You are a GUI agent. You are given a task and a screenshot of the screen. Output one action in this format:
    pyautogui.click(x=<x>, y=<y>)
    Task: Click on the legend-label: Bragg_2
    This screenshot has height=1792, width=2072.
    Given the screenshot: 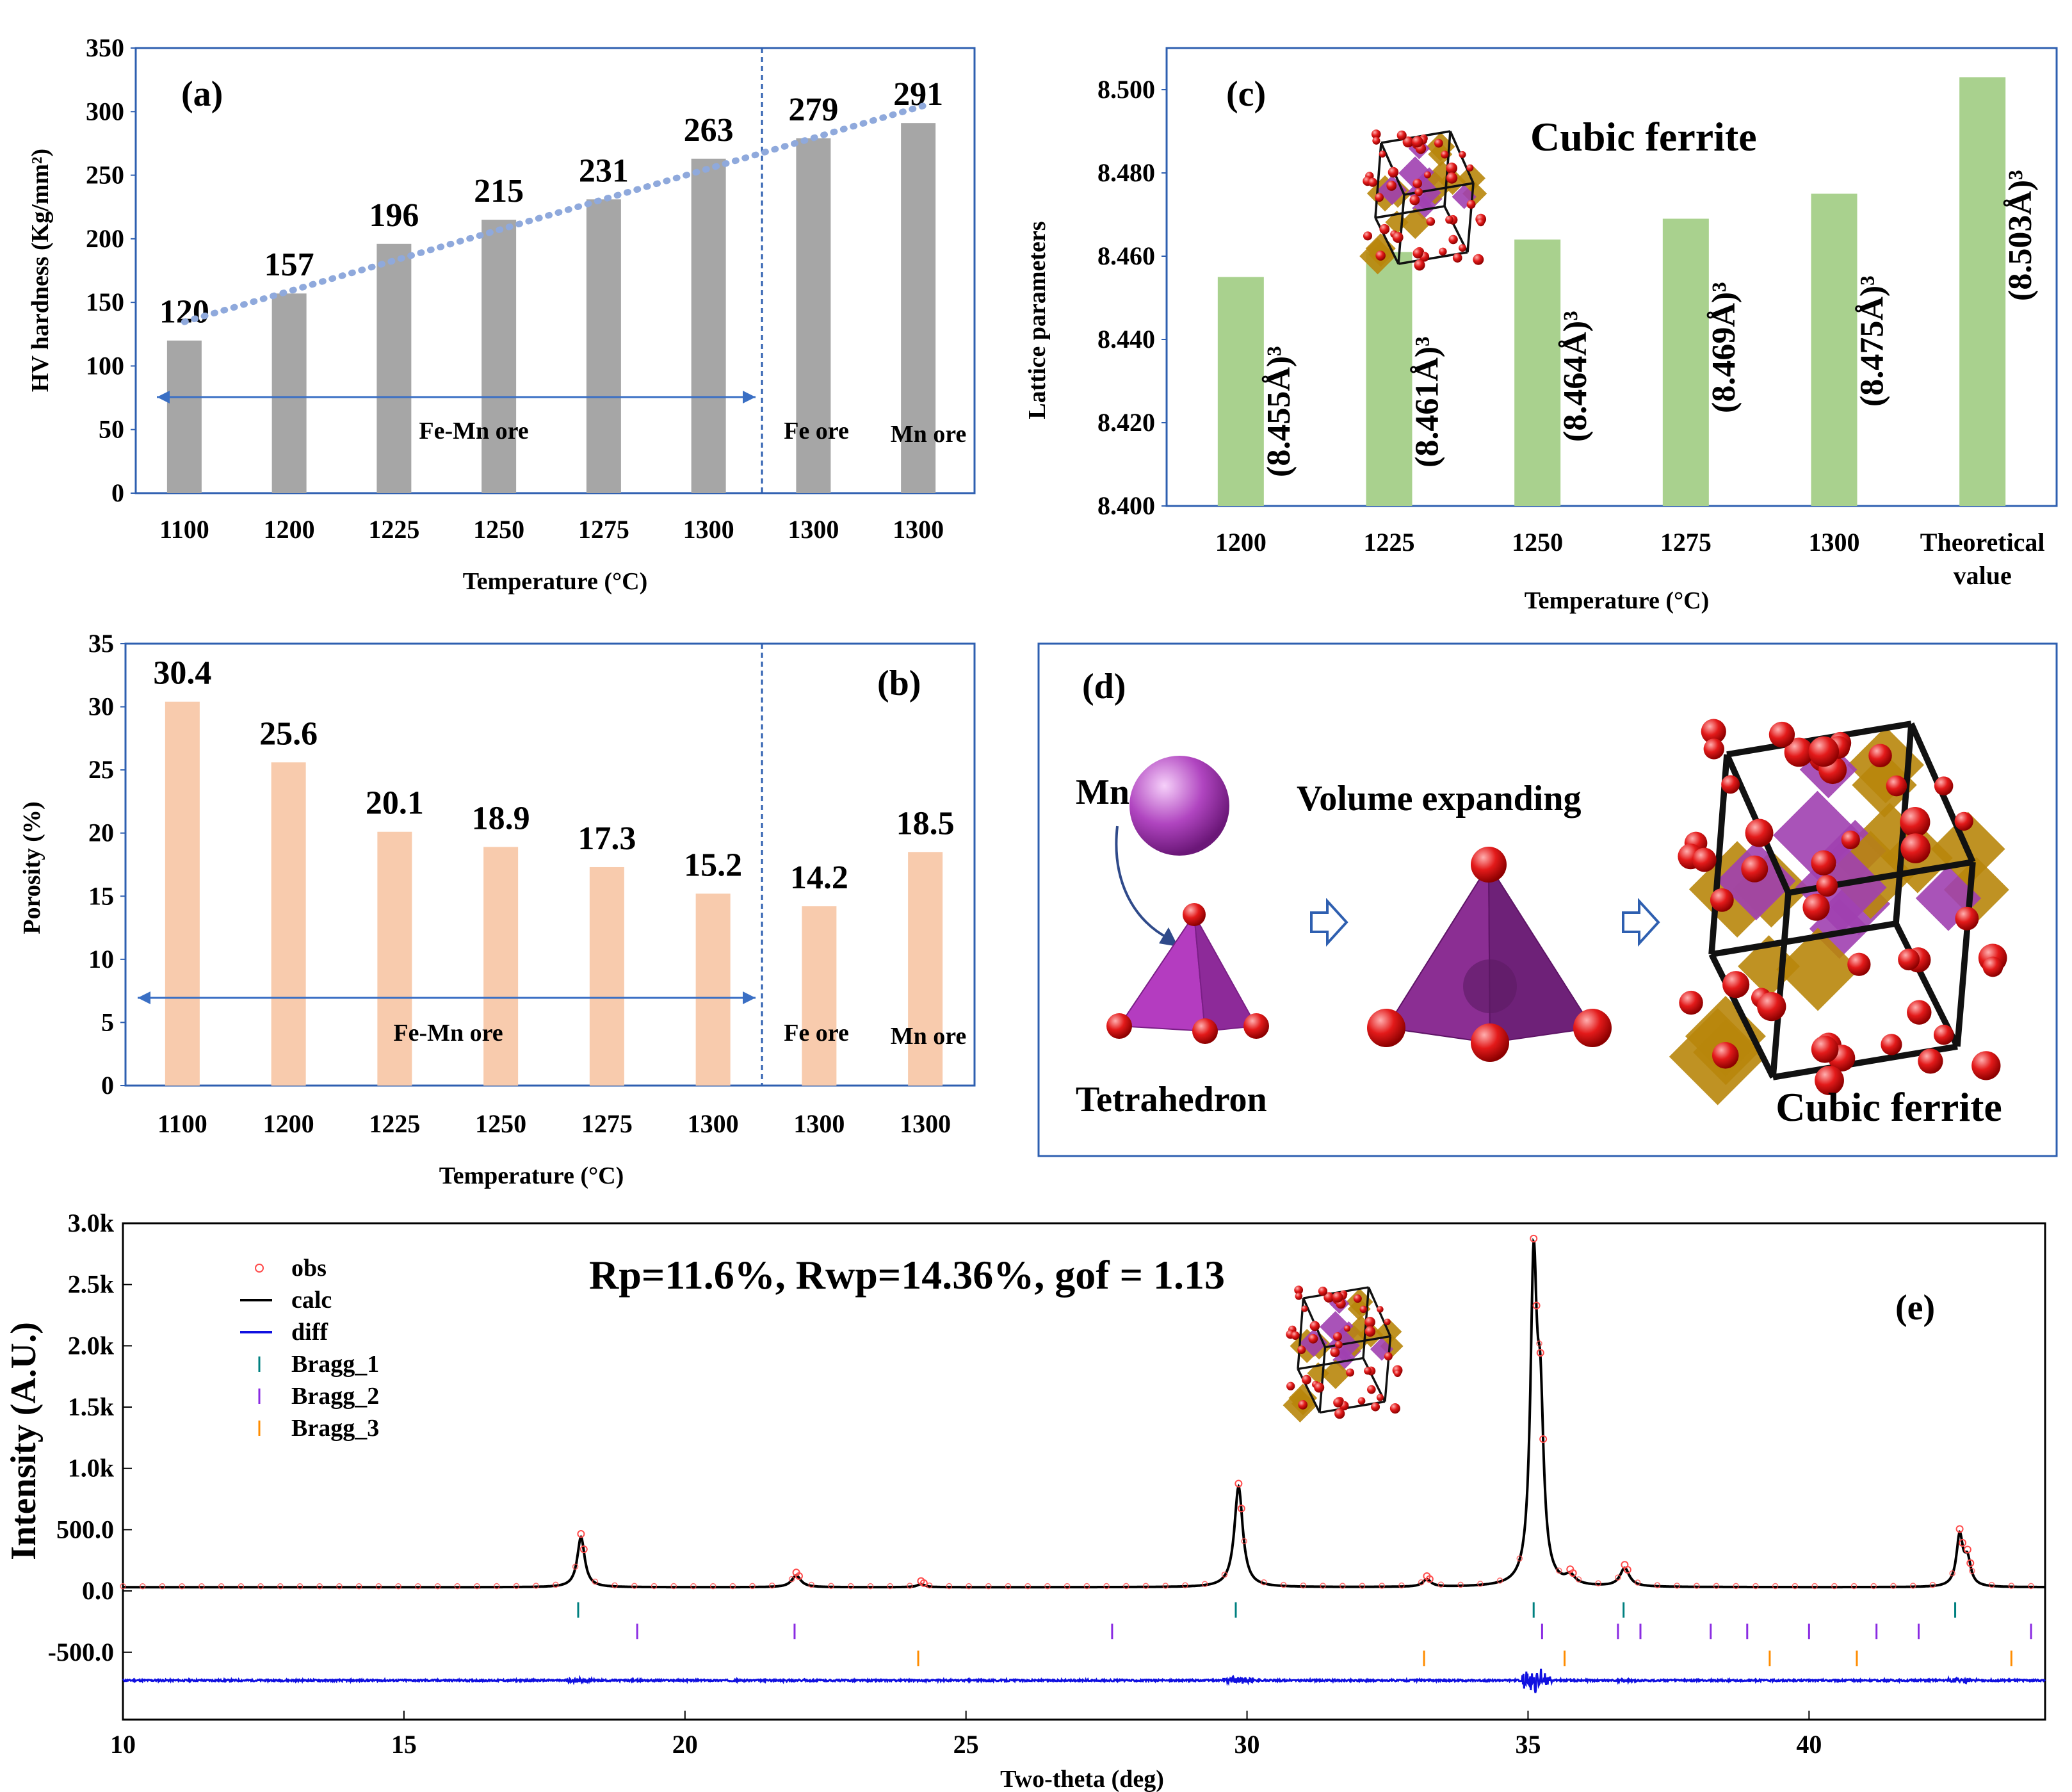 What is the action you would take?
    pyautogui.click(x=335, y=1396)
    